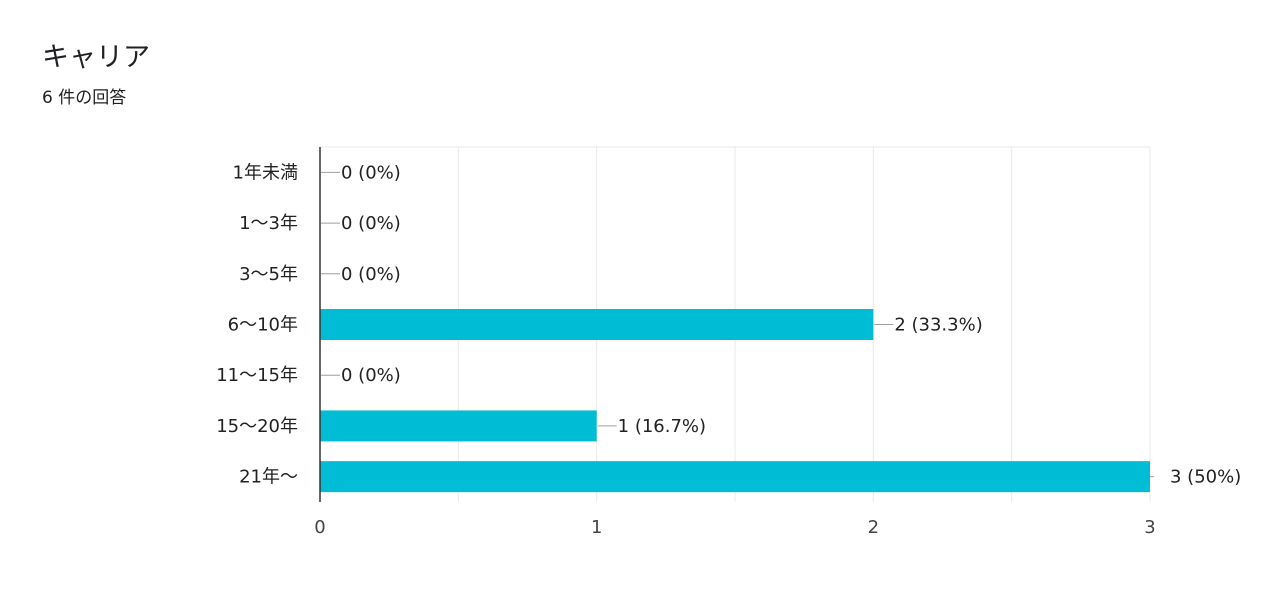  What do you see at coordinates (268, 223) in the screenshot?
I see `category-label: 1〜3年` at bounding box center [268, 223].